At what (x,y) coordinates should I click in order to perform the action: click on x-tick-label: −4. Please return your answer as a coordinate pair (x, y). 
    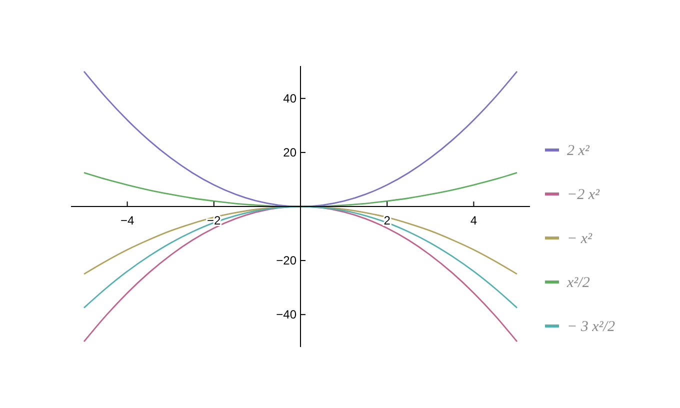
    Looking at the image, I should click on (127, 221).